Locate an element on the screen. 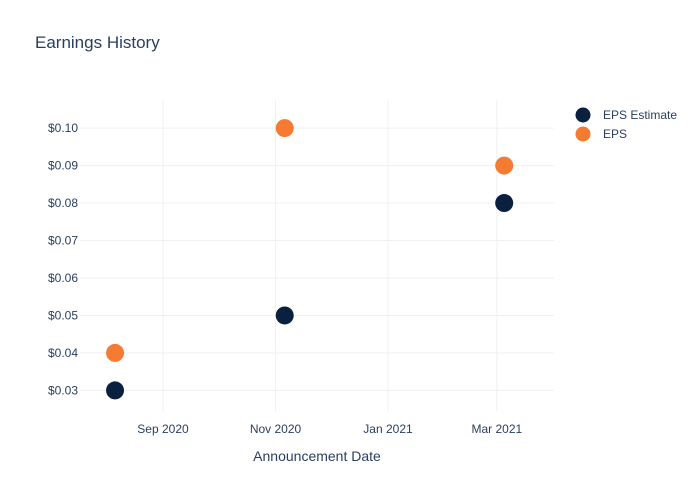 The image size is (700, 500). chart-title: Earnings History is located at coordinates (97, 42).